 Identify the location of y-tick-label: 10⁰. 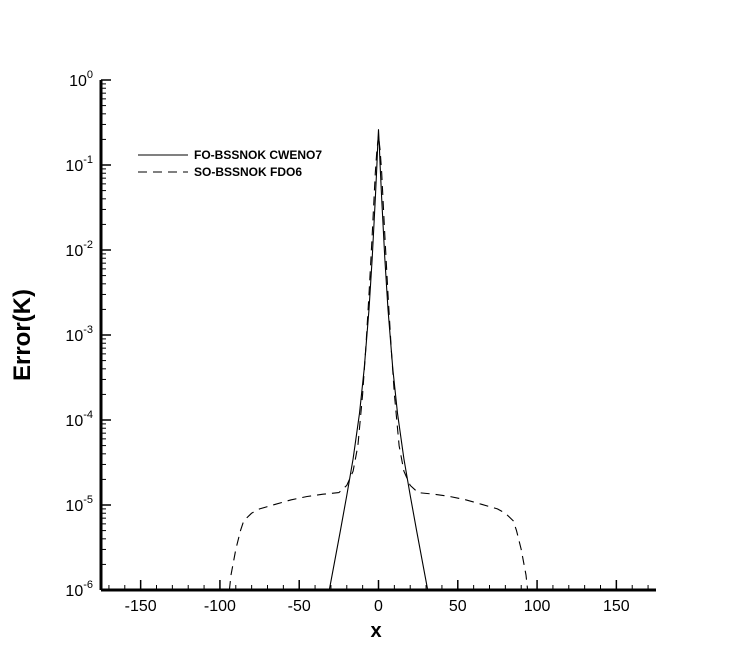
(81, 79).